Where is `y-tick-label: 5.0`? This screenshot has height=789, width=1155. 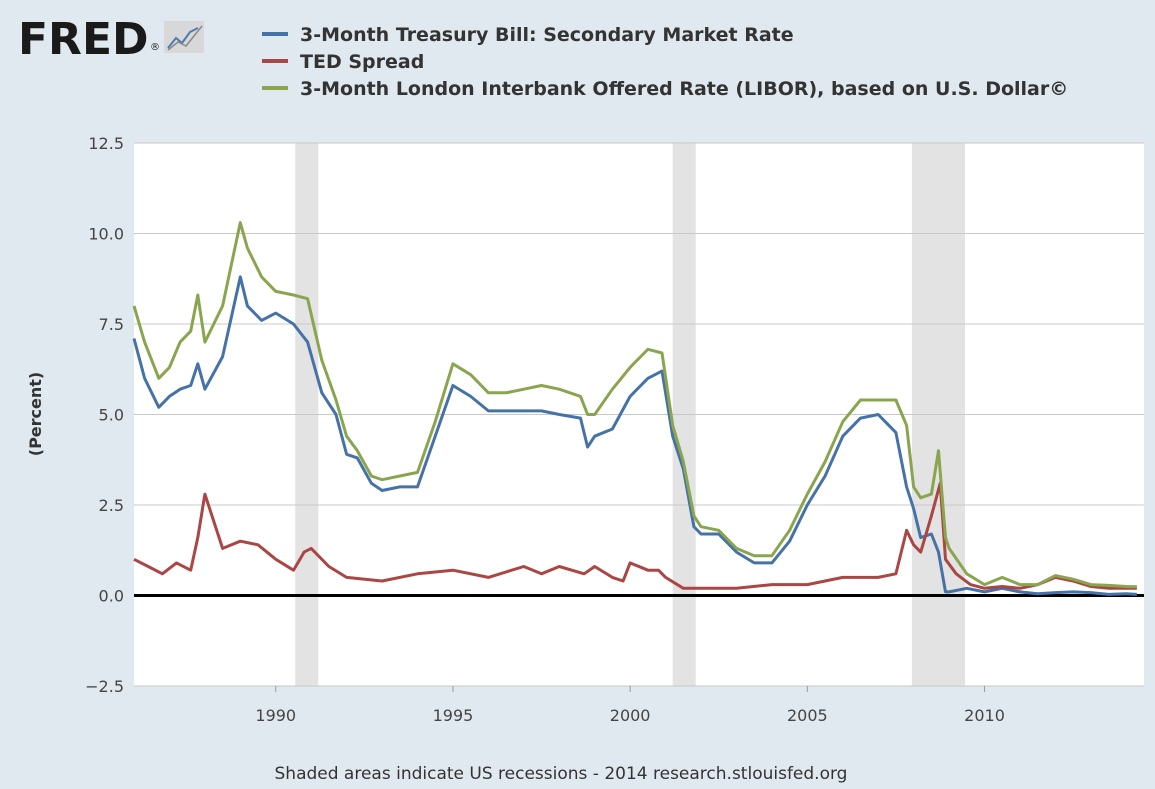
y-tick-label: 5.0 is located at coordinates (111, 415).